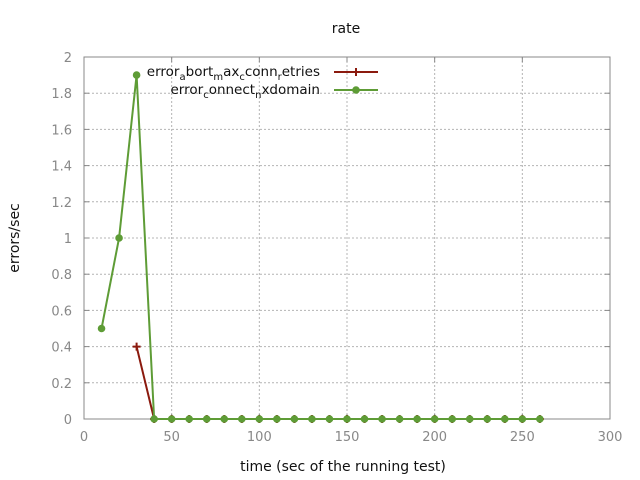 This screenshot has height=480, width=640. What do you see at coordinates (182, 77) in the screenshot?
I see `legend-label-part: a` at bounding box center [182, 77].